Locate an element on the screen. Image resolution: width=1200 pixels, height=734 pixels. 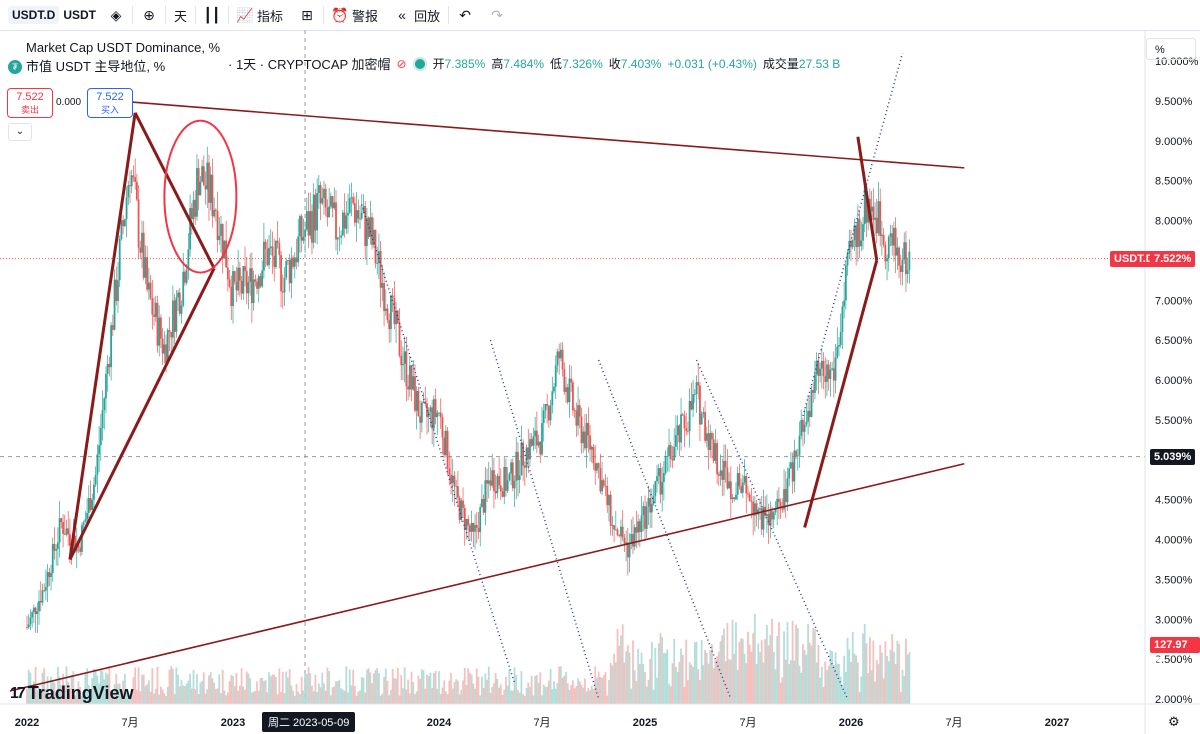
price-axis-unit-selector: % is located at coordinates (1171, 49).